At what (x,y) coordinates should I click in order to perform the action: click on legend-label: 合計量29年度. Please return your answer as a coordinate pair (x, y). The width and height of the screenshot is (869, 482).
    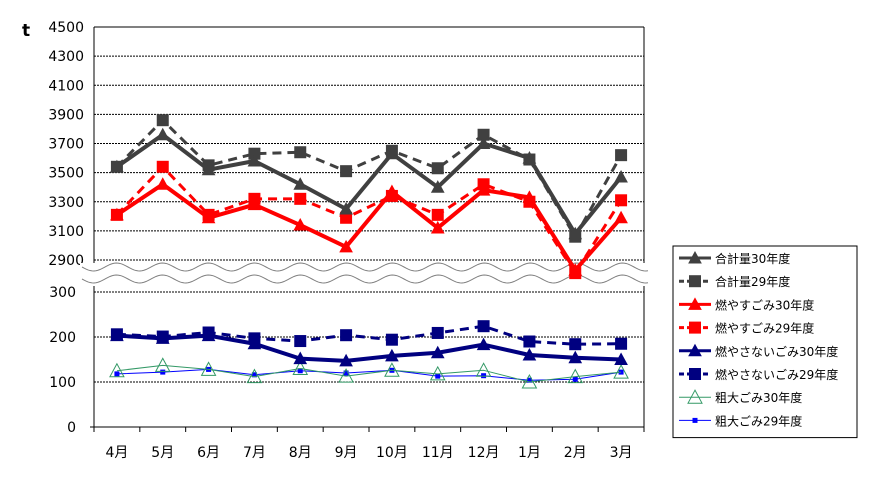
    Looking at the image, I should click on (752, 281).